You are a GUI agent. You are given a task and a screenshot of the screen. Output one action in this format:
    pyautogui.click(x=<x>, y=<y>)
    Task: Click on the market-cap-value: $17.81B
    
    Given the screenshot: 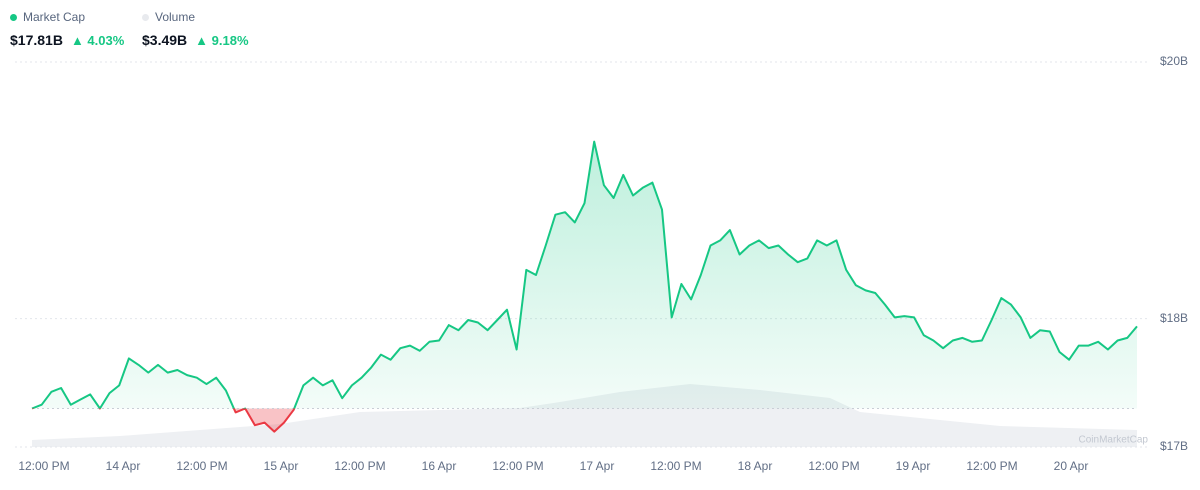 What is the action you would take?
    pyautogui.click(x=36, y=40)
    